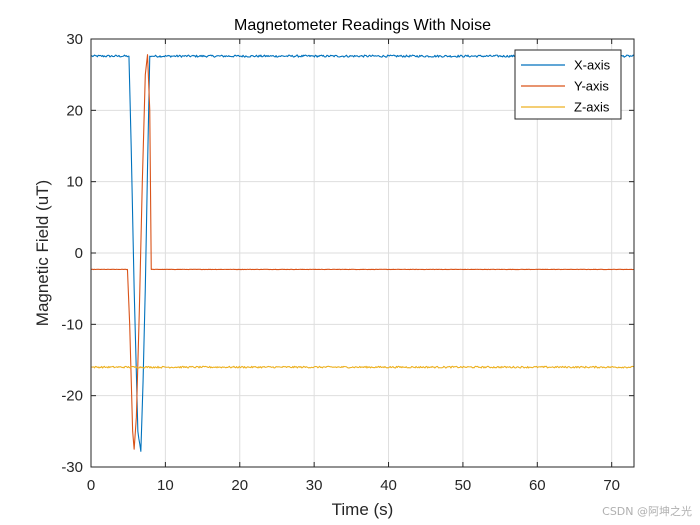 The height and width of the screenshot is (525, 700). What do you see at coordinates (72, 396) in the screenshot?
I see `y-tick-label: -20` at bounding box center [72, 396].